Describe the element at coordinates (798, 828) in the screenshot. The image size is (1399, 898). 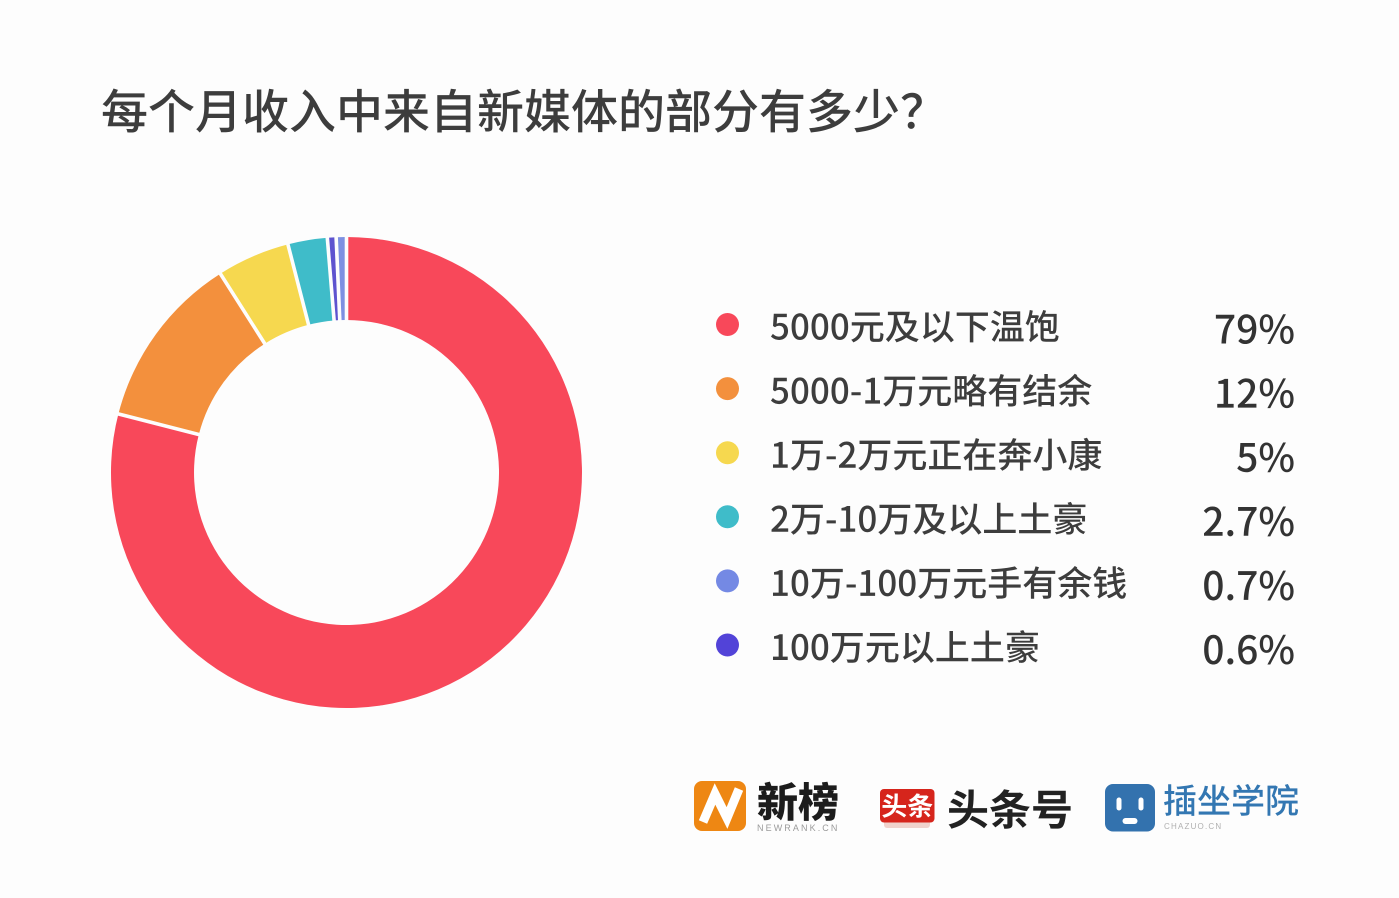
I see `svg-text: NEWRANK.CN` at that location.